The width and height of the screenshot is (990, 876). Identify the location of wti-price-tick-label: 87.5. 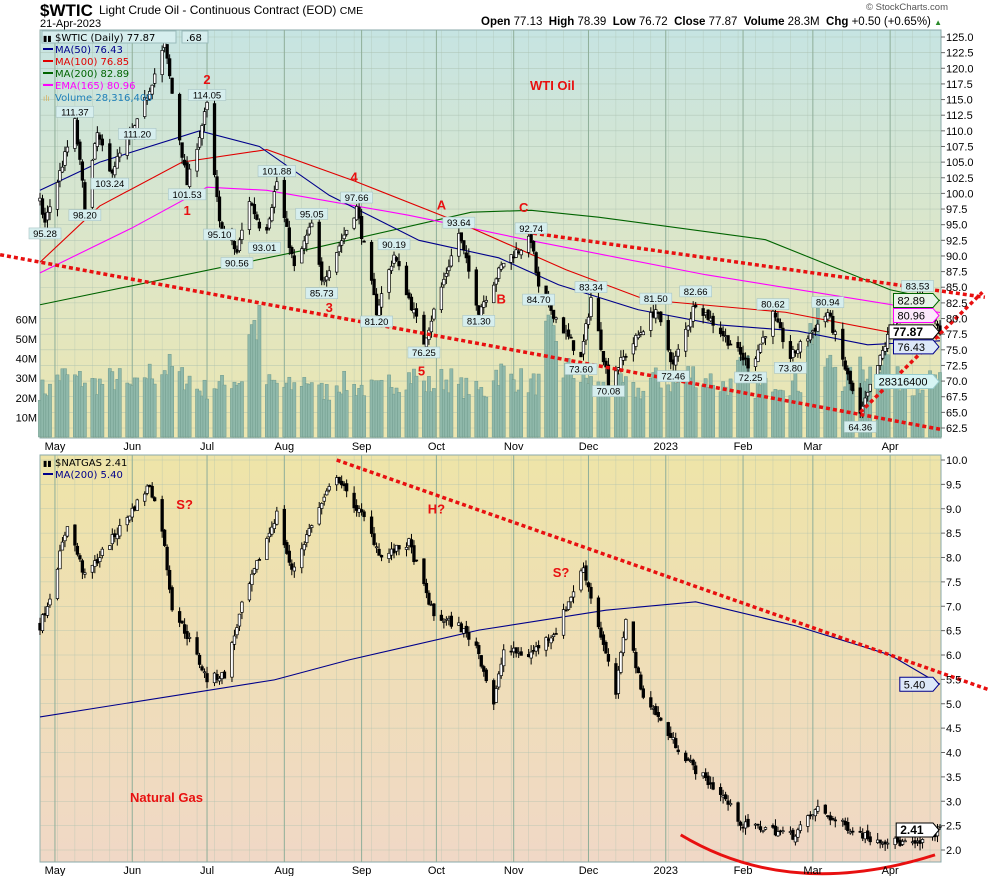
(956, 273).